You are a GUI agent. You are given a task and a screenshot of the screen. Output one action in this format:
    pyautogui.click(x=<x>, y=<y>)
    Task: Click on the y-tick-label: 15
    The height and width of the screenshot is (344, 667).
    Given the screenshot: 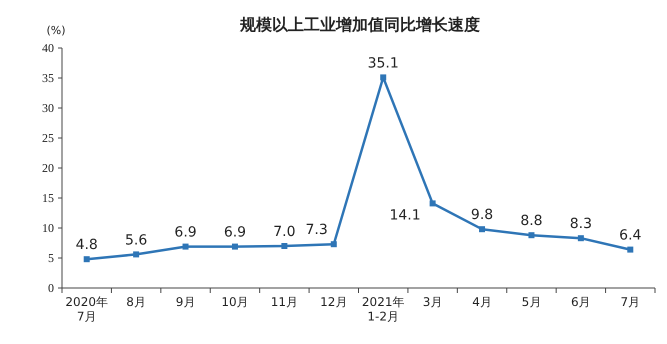 What is the action you would take?
    pyautogui.click(x=48, y=198)
    